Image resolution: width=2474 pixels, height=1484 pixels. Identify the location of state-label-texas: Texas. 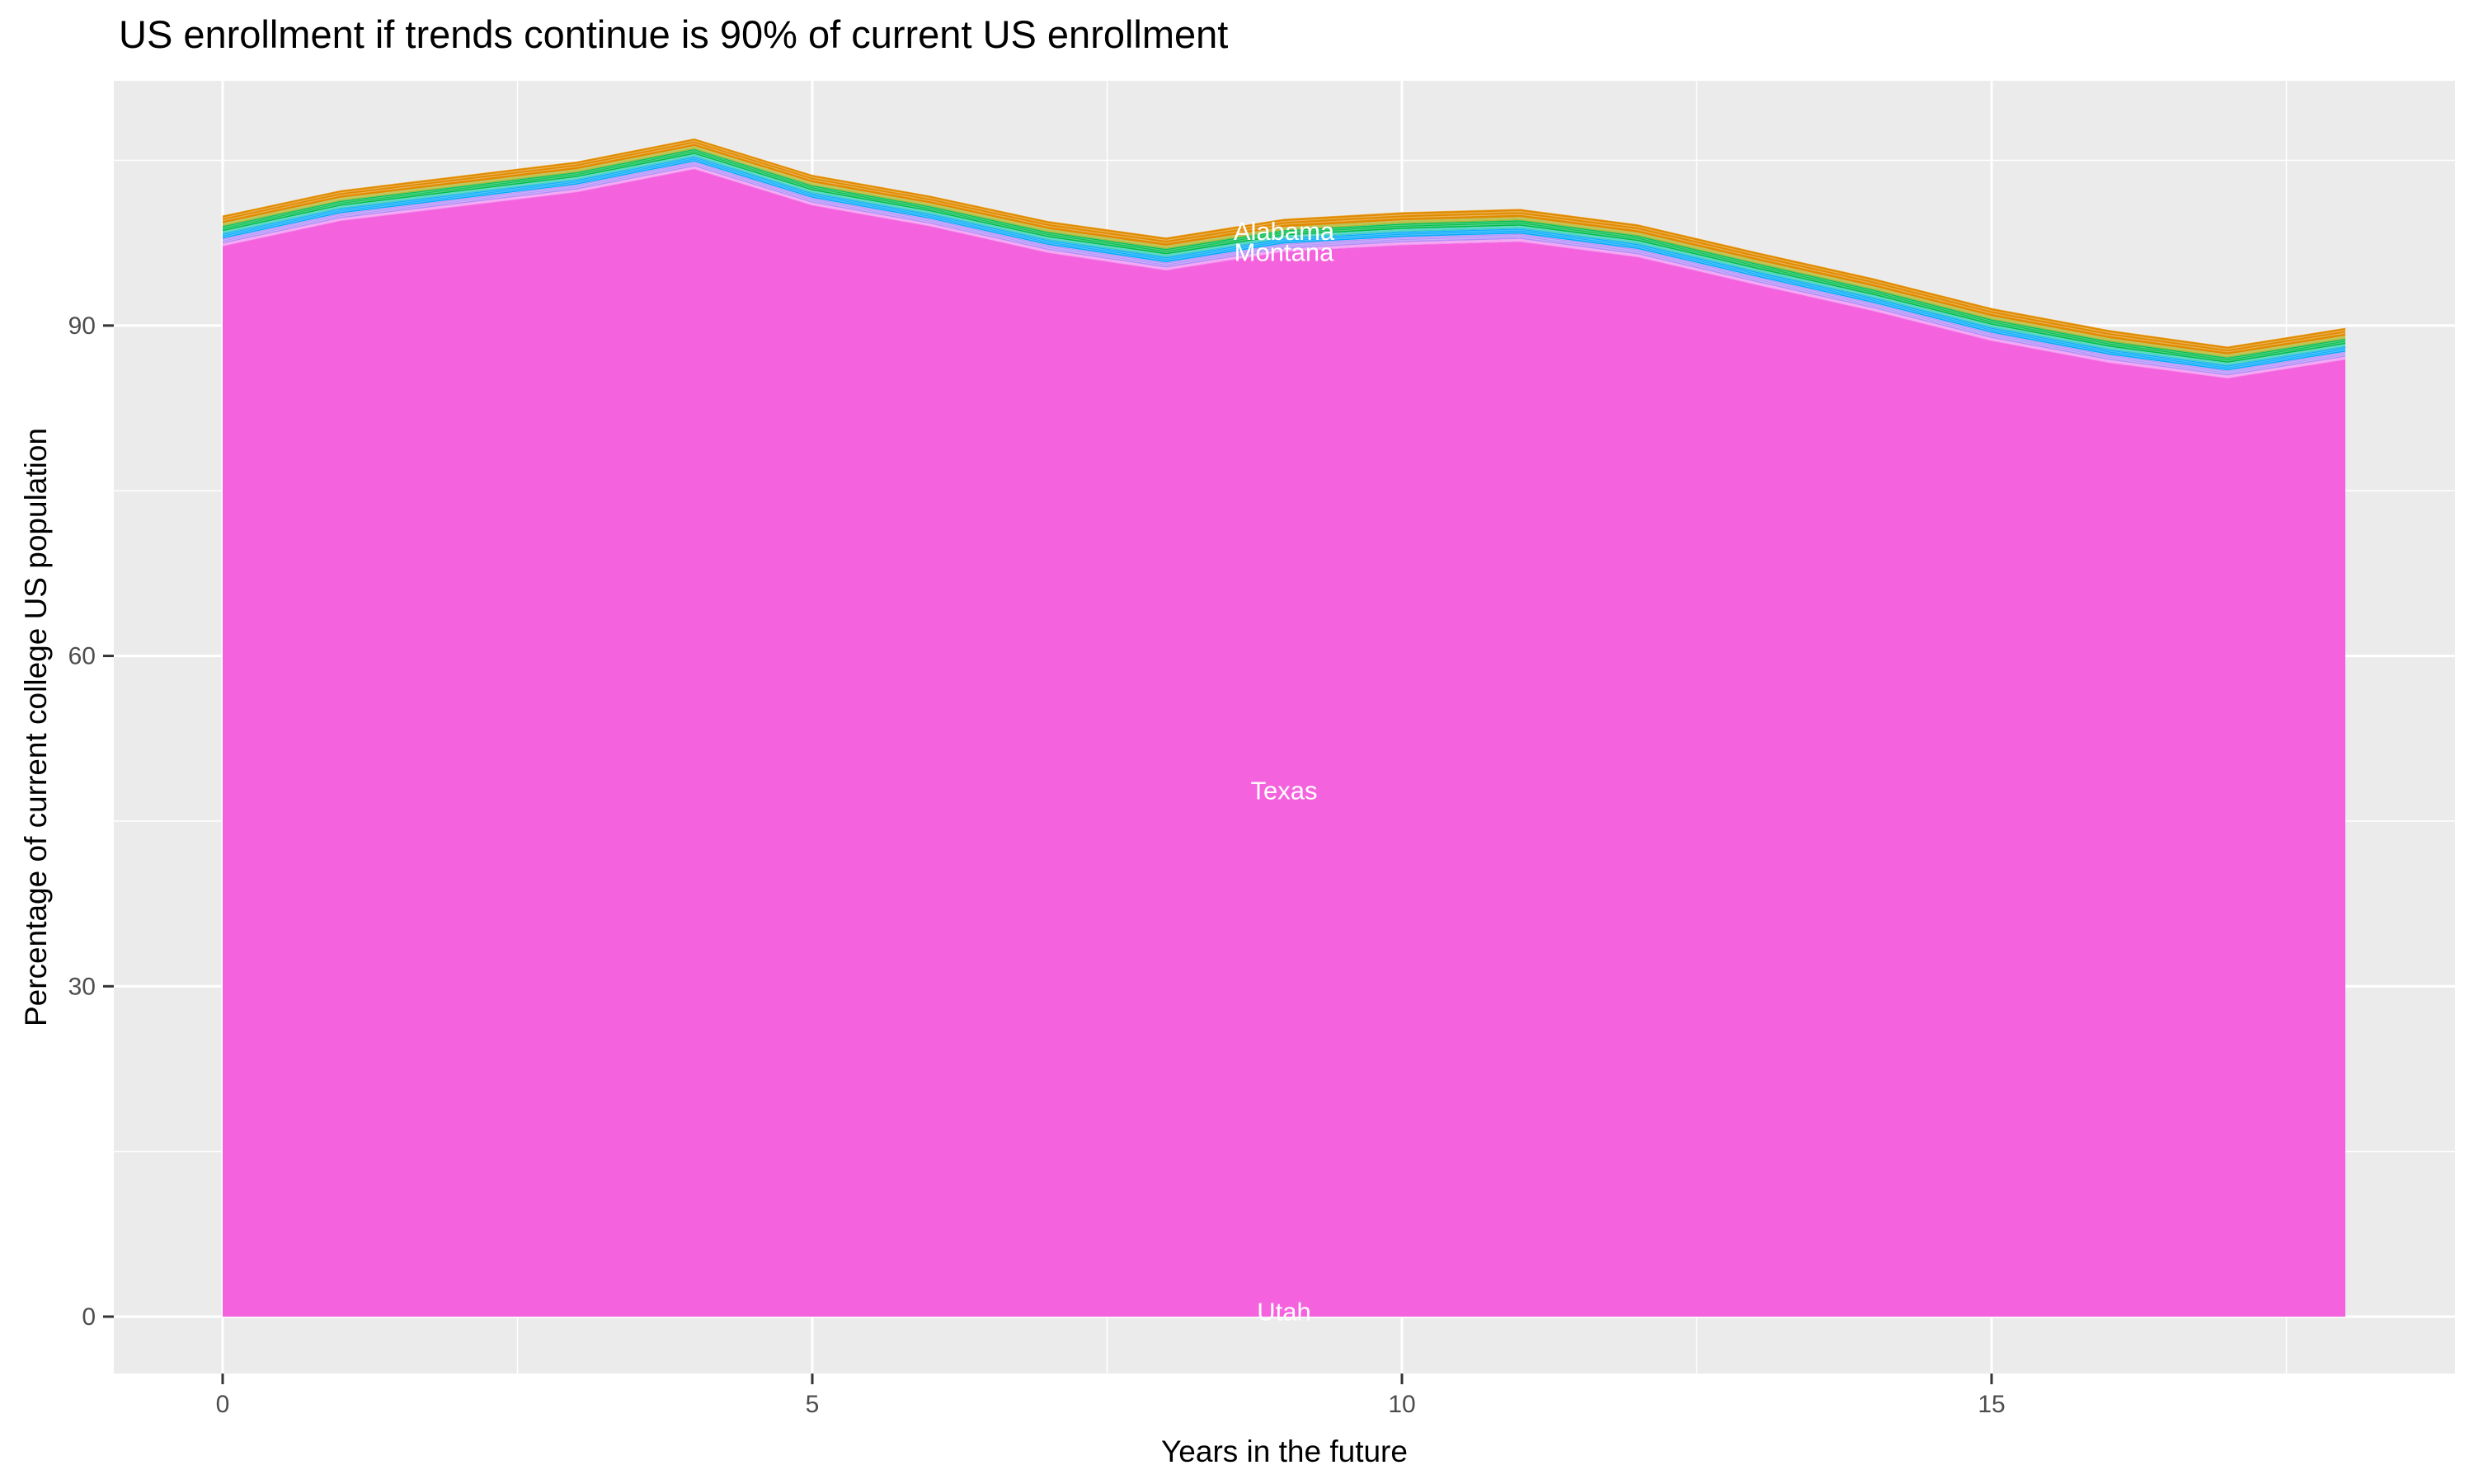
(1284, 791).